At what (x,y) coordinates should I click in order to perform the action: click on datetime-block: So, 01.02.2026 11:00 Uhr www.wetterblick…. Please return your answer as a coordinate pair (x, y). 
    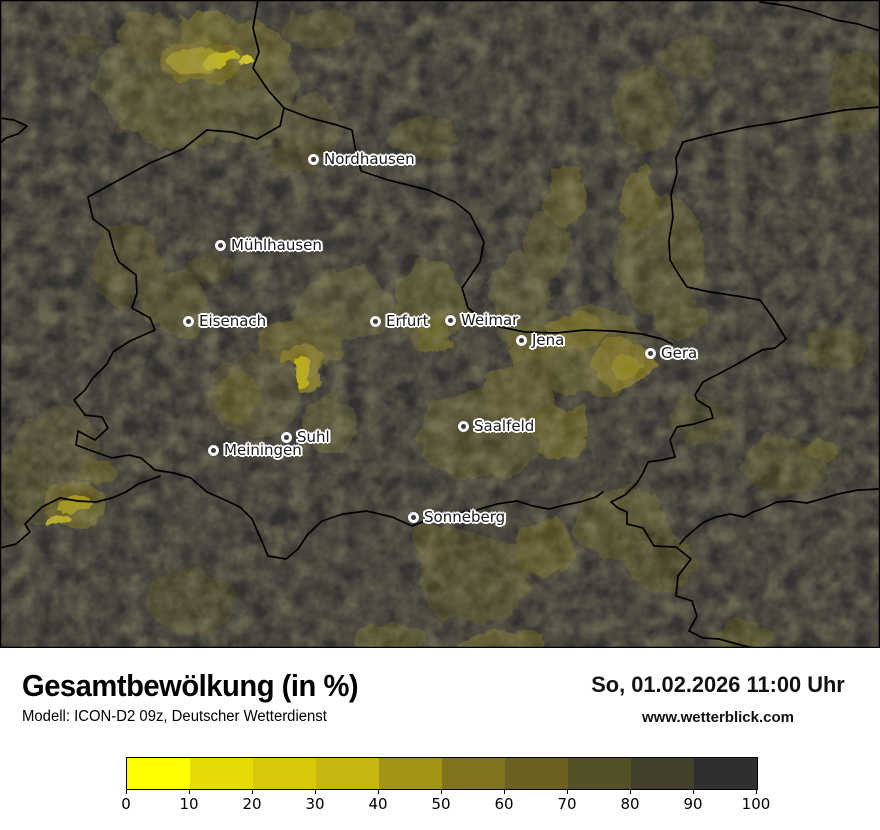
    Looking at the image, I should click on (718, 699).